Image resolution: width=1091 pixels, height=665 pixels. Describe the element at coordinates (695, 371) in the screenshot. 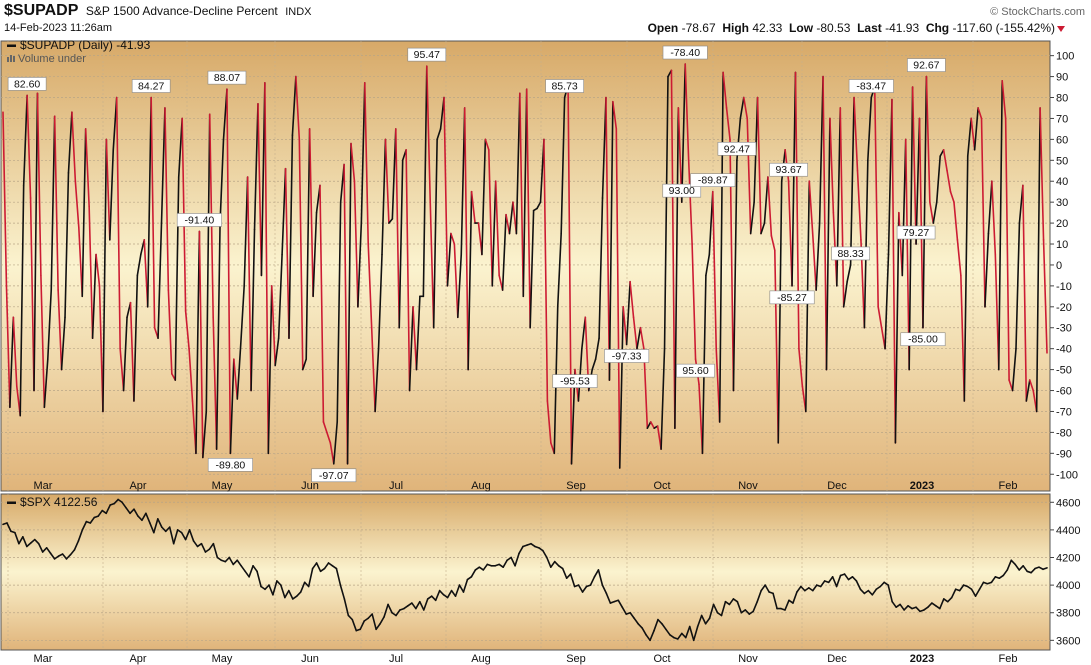

I see `peak-label-text: 95.60` at that location.